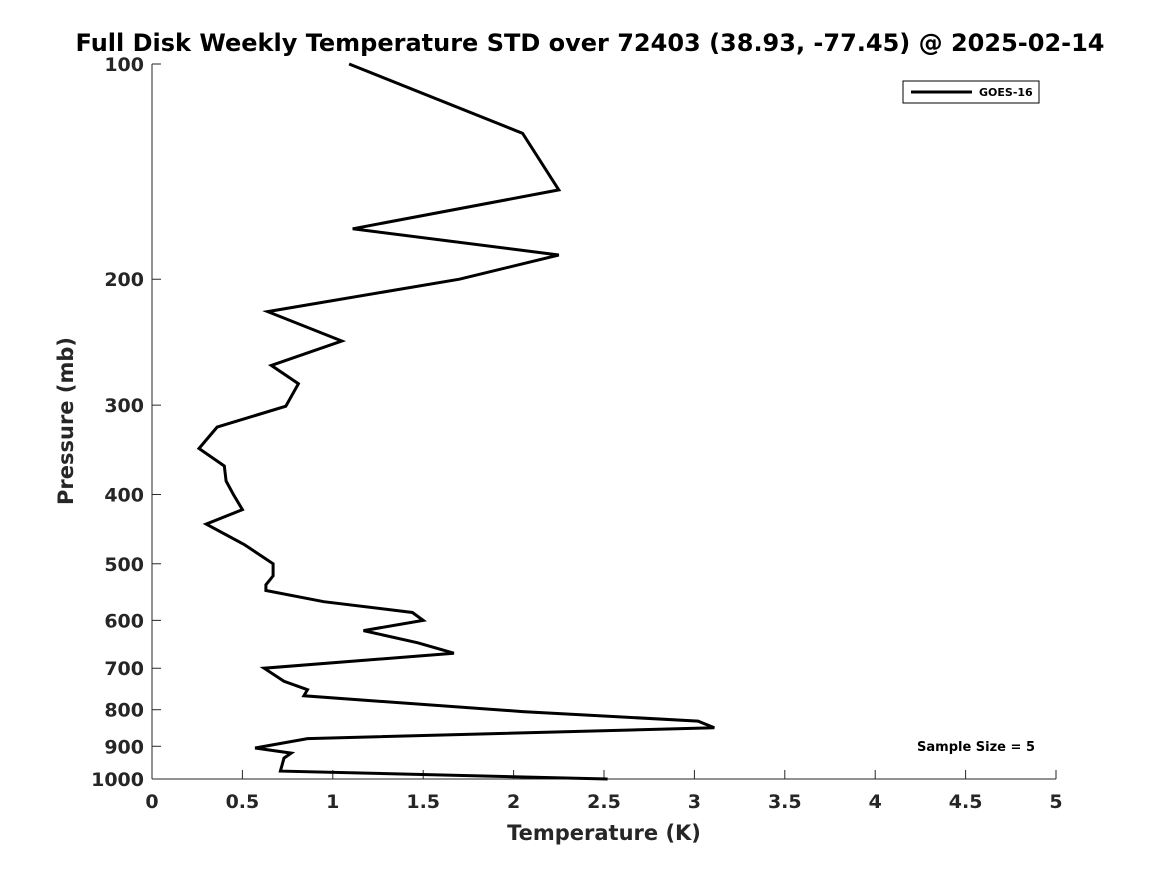  I want to click on legend: GOES-16, so click(971, 92).